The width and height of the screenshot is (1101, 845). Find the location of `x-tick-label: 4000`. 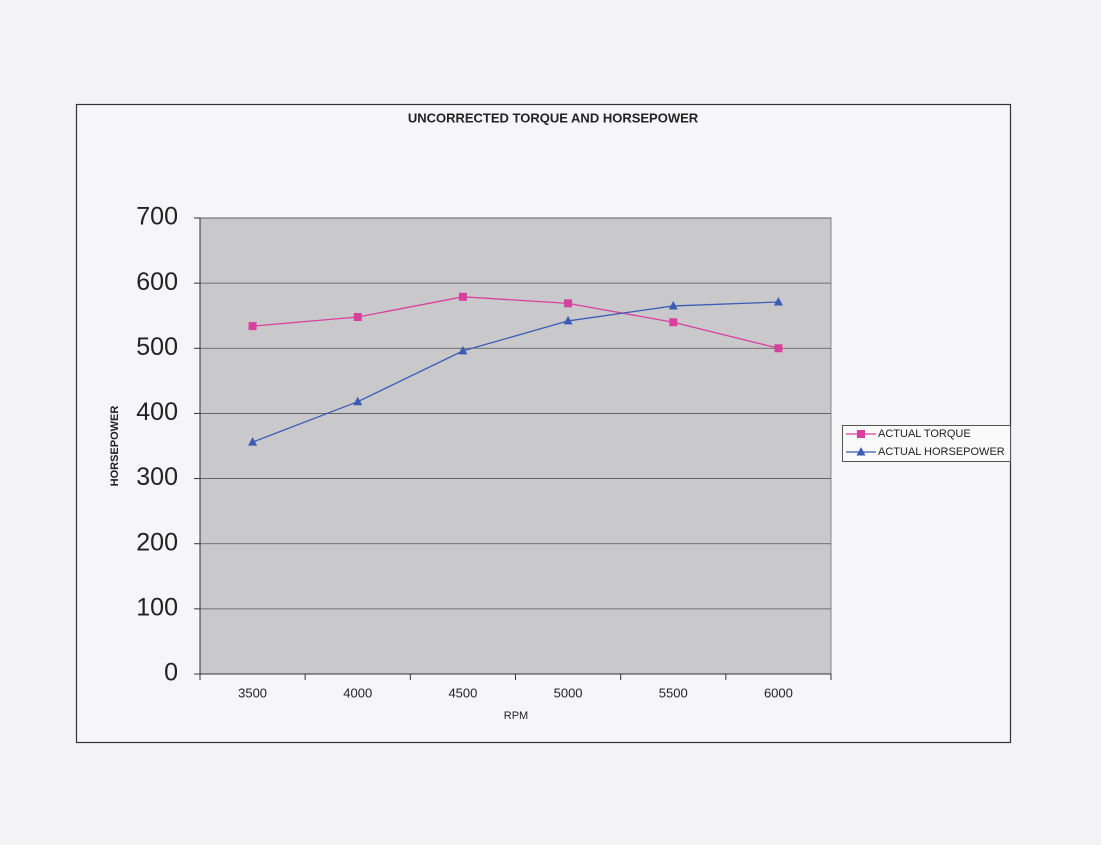

x-tick-label: 4000 is located at coordinates (357, 692).